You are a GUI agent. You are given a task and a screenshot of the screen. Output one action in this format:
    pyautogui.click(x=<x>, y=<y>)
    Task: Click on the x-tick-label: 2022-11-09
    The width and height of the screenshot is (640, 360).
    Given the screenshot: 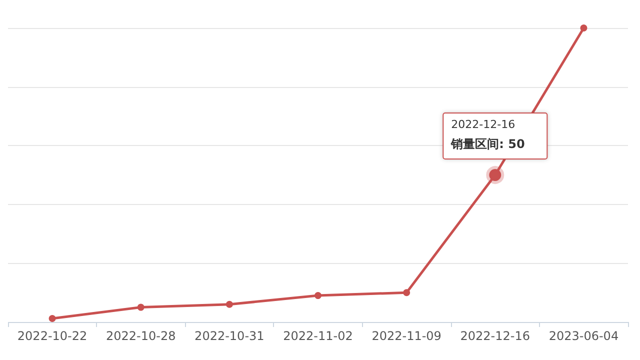 What is the action you would take?
    pyautogui.click(x=407, y=336)
    